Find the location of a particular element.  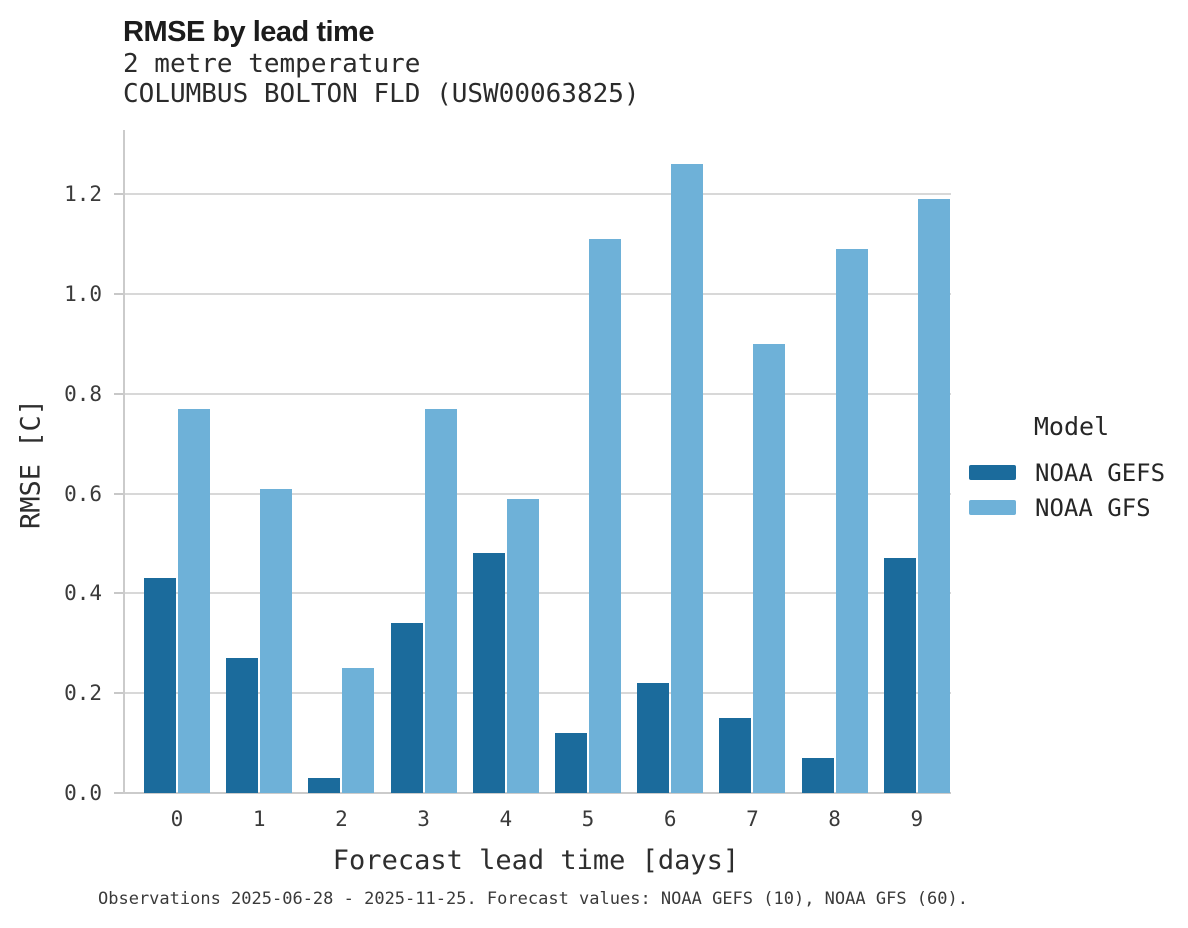

legend-swatch-gefs is located at coordinates (992, 472).